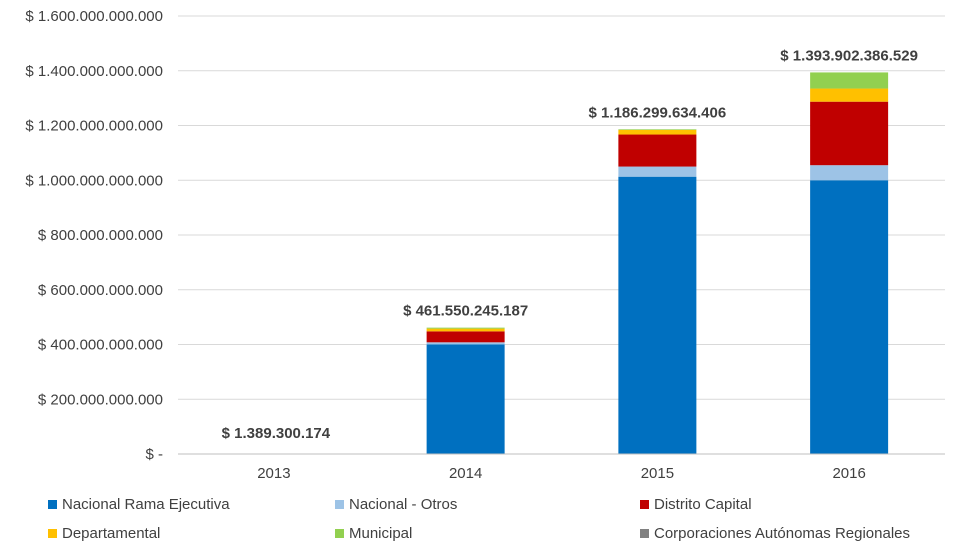  Describe the element at coordinates (782, 533) in the screenshot. I see `legend-label: Corporaciones Autónomas Regionales` at that location.